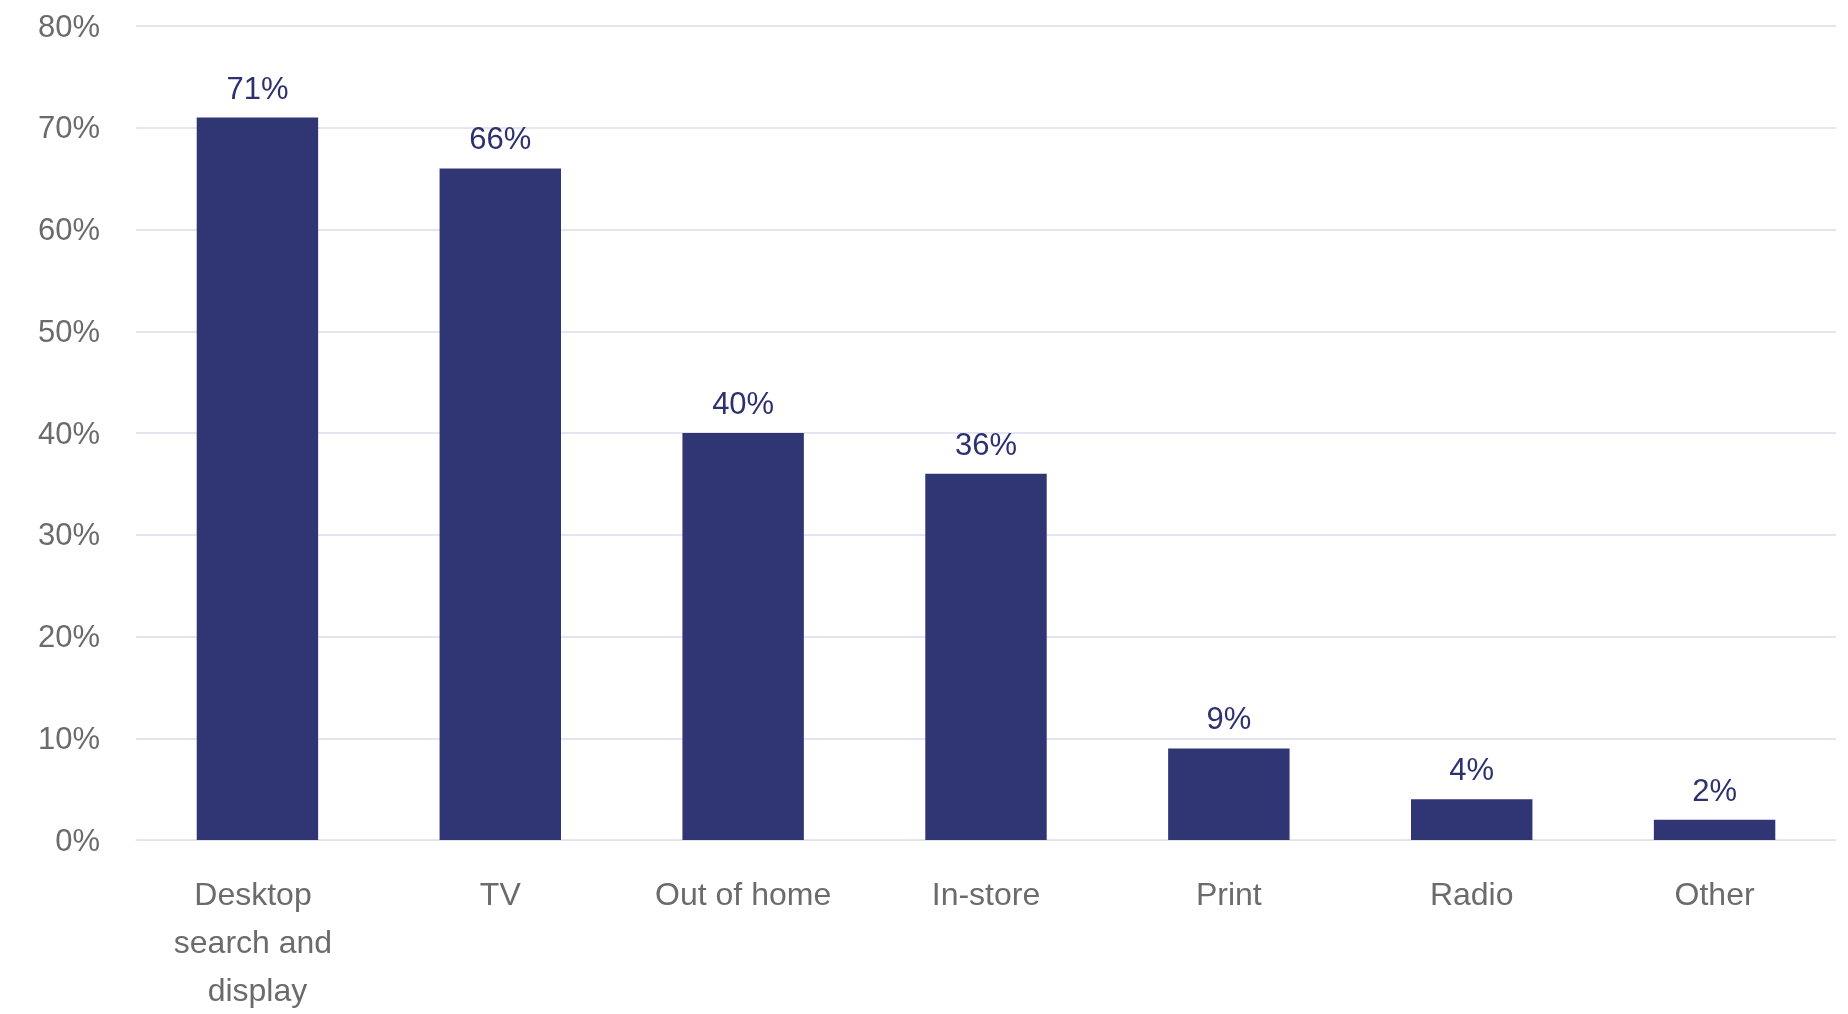 The width and height of the screenshot is (1848, 1014). Describe the element at coordinates (68, 331) in the screenshot. I see `y-tick-label: 50%` at that location.